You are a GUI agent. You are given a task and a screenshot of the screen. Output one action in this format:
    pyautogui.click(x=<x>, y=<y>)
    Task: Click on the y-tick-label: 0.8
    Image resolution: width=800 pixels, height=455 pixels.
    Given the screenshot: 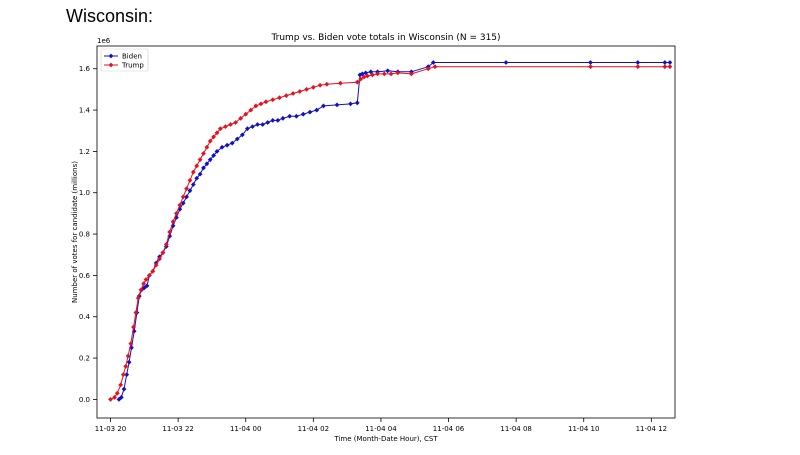 What is the action you would take?
    pyautogui.click(x=84, y=235)
    